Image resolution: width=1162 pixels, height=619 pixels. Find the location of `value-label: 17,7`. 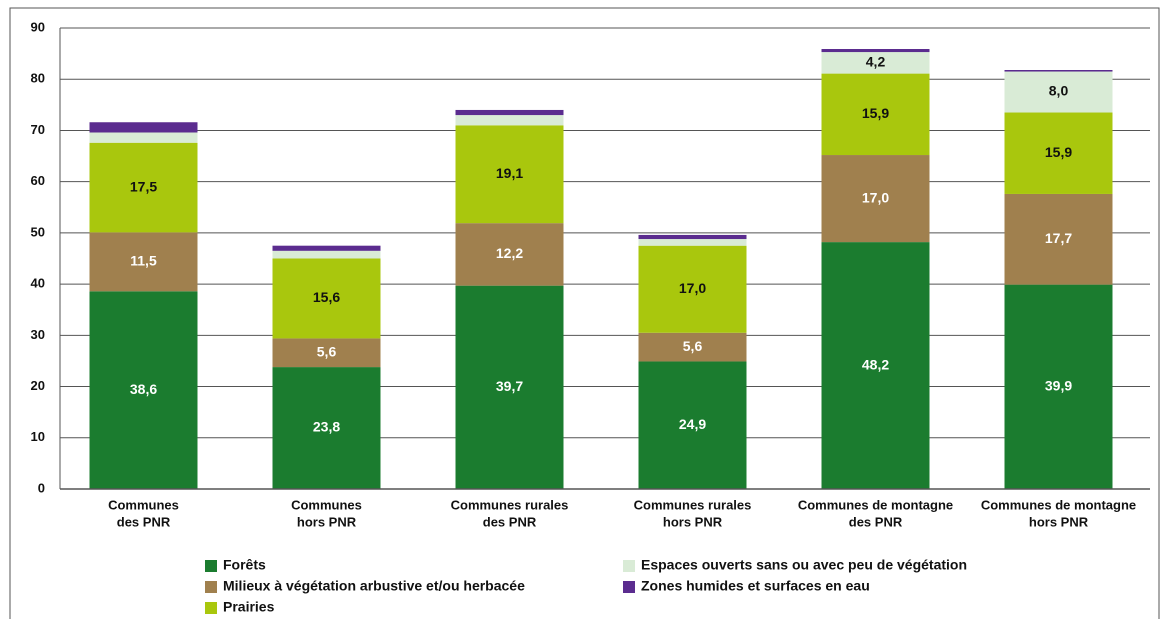

value-label: 17,7 is located at coordinates (1058, 238).